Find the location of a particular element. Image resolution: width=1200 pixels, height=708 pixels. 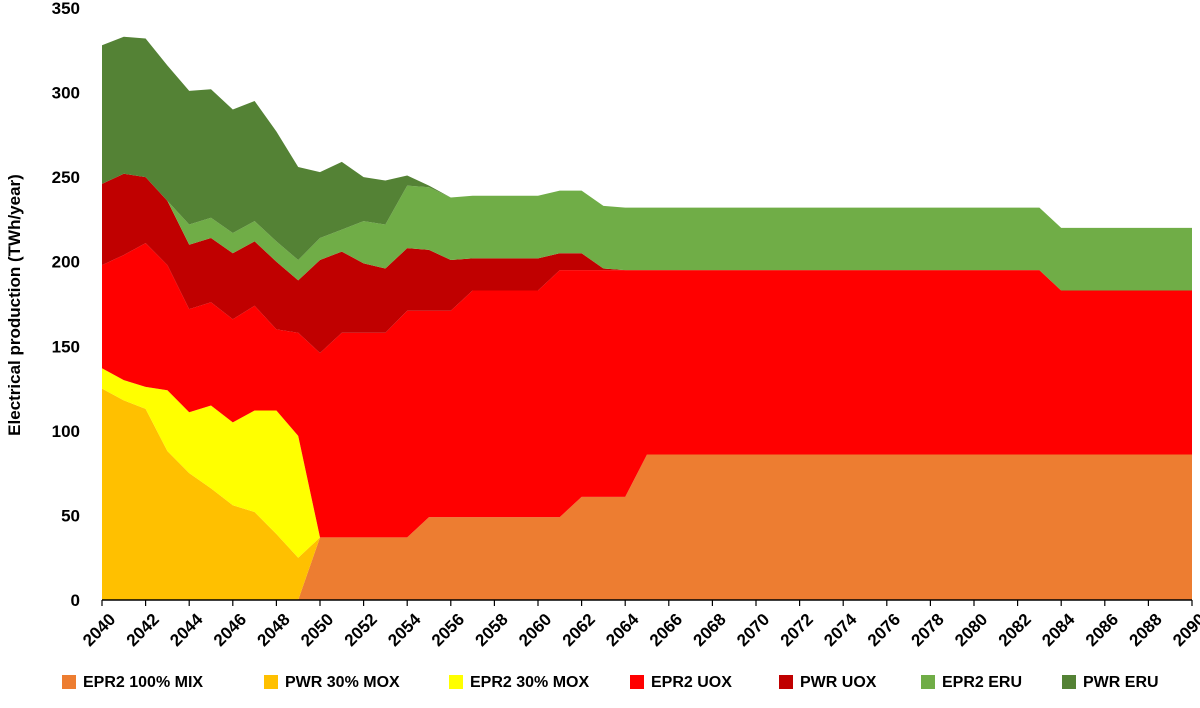

x-tick-label: 2042 is located at coordinates (143, 630).